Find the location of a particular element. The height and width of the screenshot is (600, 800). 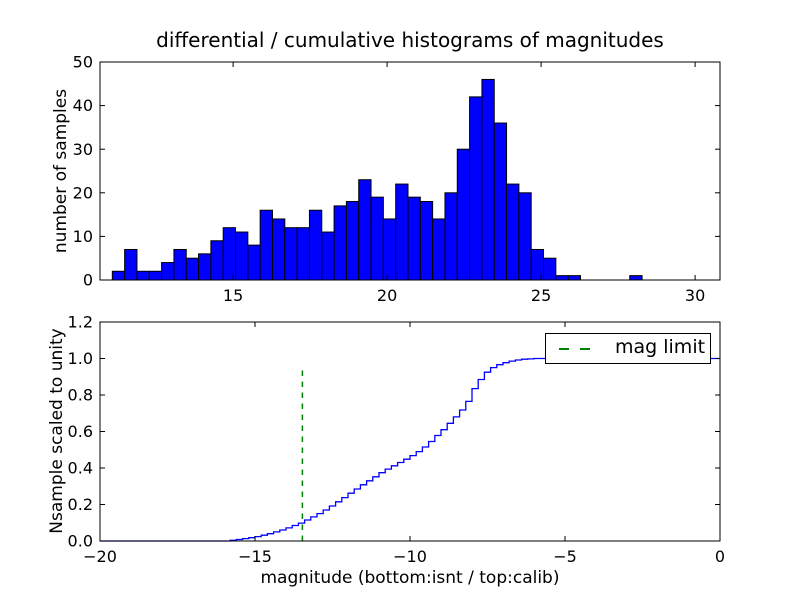

y-tick-label: 1.0 is located at coordinates (80, 358).